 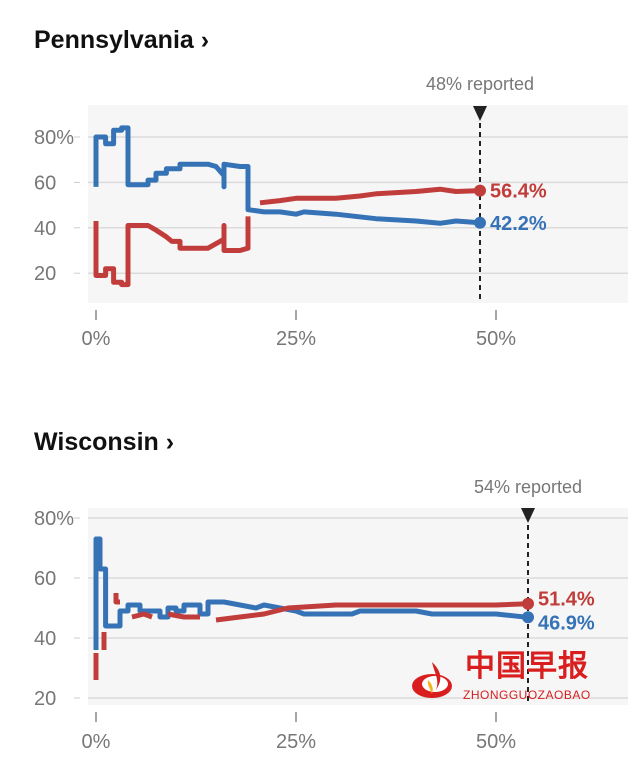 I want to click on reported-label: 54% reported, so click(x=528, y=487).